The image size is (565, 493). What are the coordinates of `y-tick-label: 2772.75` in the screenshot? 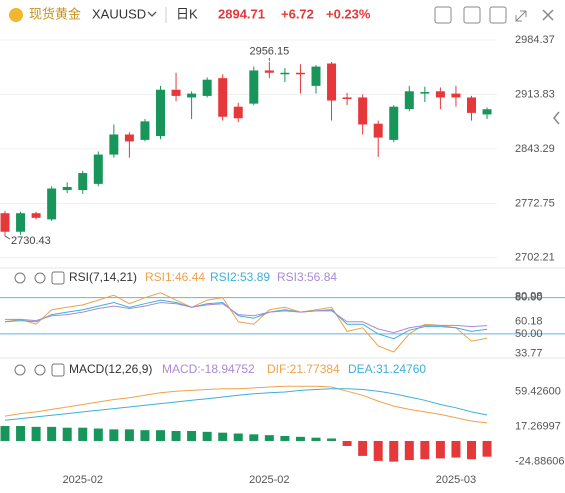 It's located at (535, 203).